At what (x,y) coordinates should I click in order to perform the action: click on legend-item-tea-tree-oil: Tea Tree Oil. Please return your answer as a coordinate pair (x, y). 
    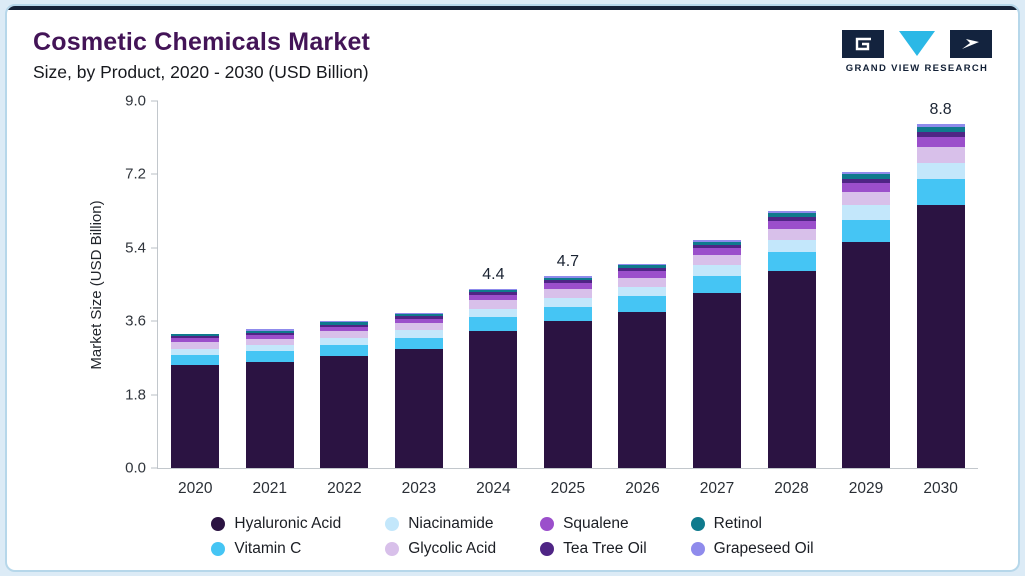
    Looking at the image, I should click on (593, 549).